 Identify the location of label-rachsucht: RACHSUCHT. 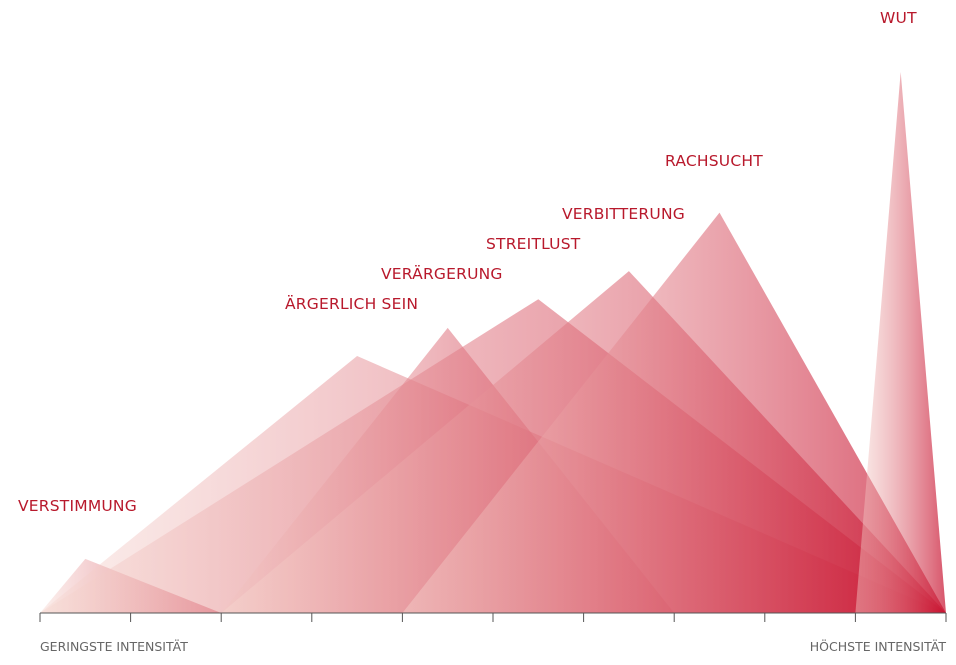
(714, 161).